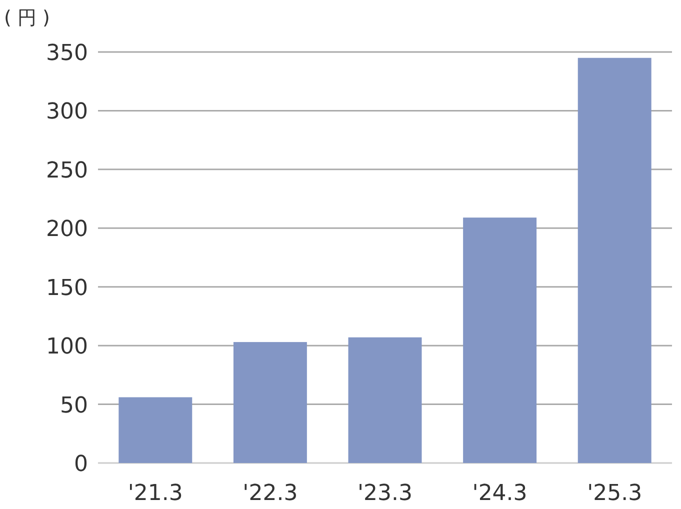 Image resolution: width=681 pixels, height=509 pixels. What do you see at coordinates (74, 405) in the screenshot?
I see `y-tick-label: 50` at bounding box center [74, 405].